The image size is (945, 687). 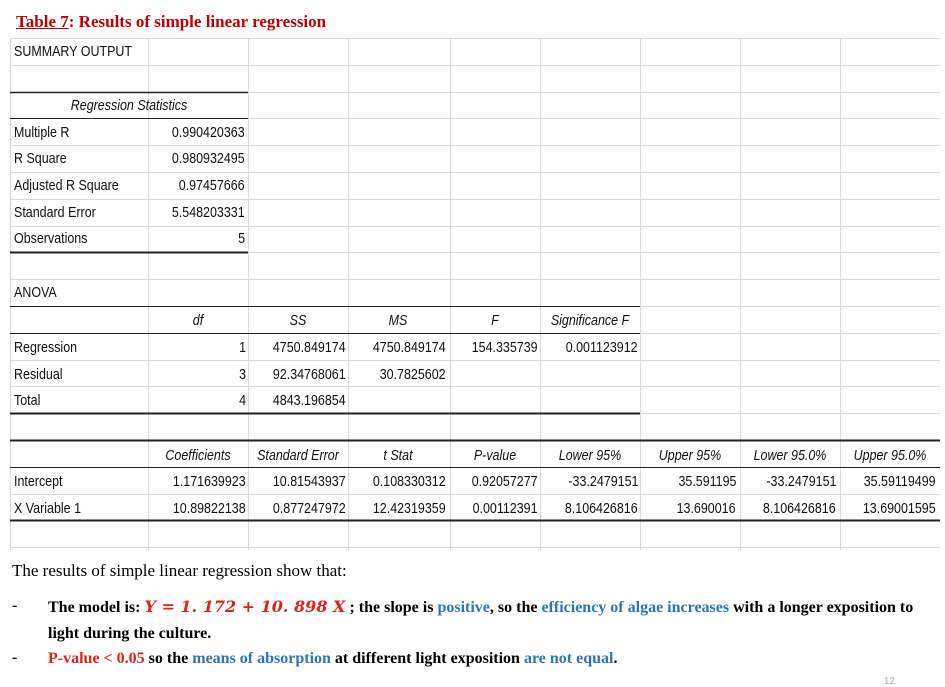 I want to click on model-equation: Y = 1. 172 + 10. 898 X, so click(x=245, y=606).